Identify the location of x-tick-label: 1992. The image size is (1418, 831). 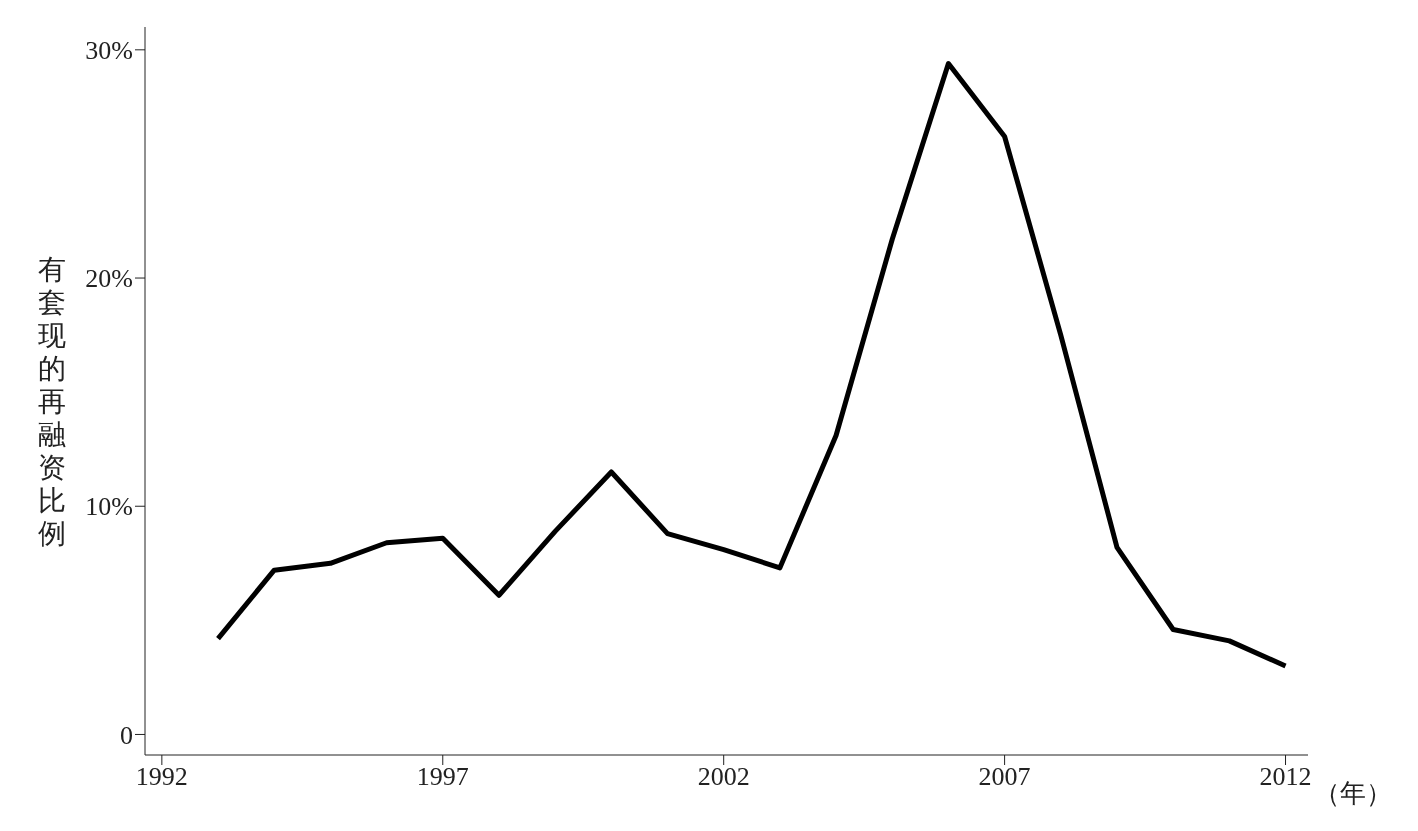
(161, 777).